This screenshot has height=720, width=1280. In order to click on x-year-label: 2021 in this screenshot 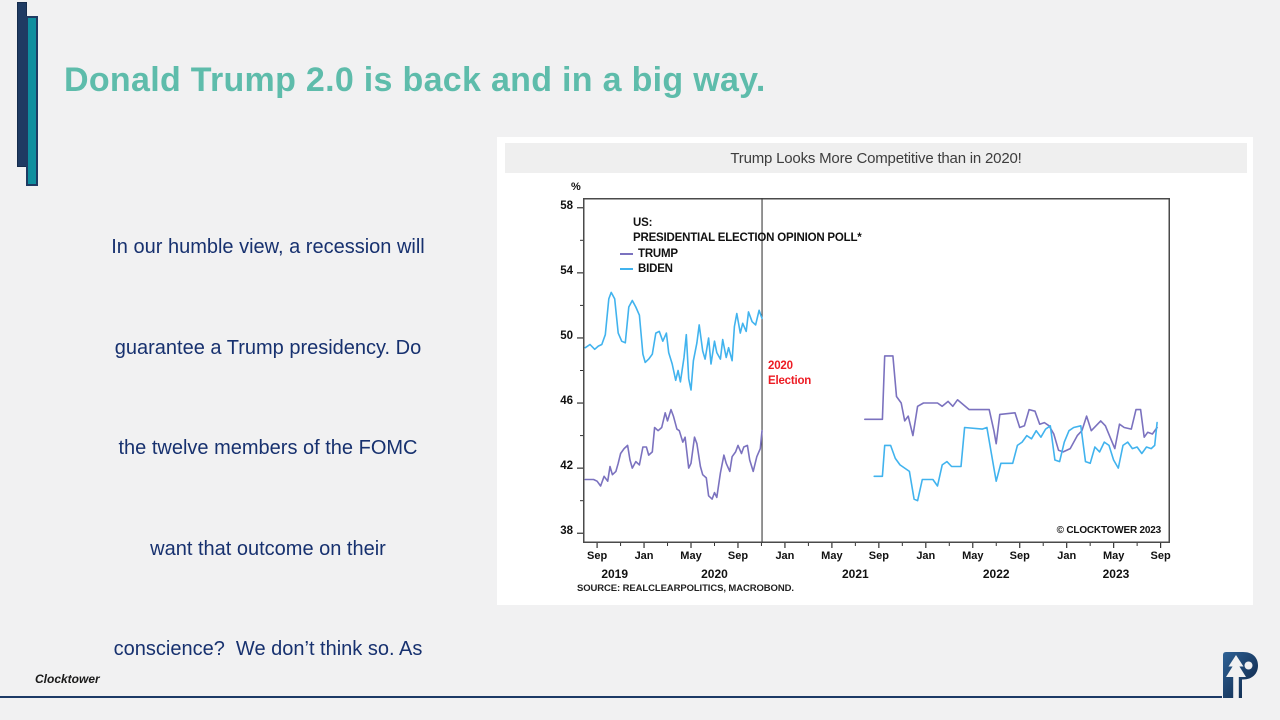, I will do `click(855, 574)`.